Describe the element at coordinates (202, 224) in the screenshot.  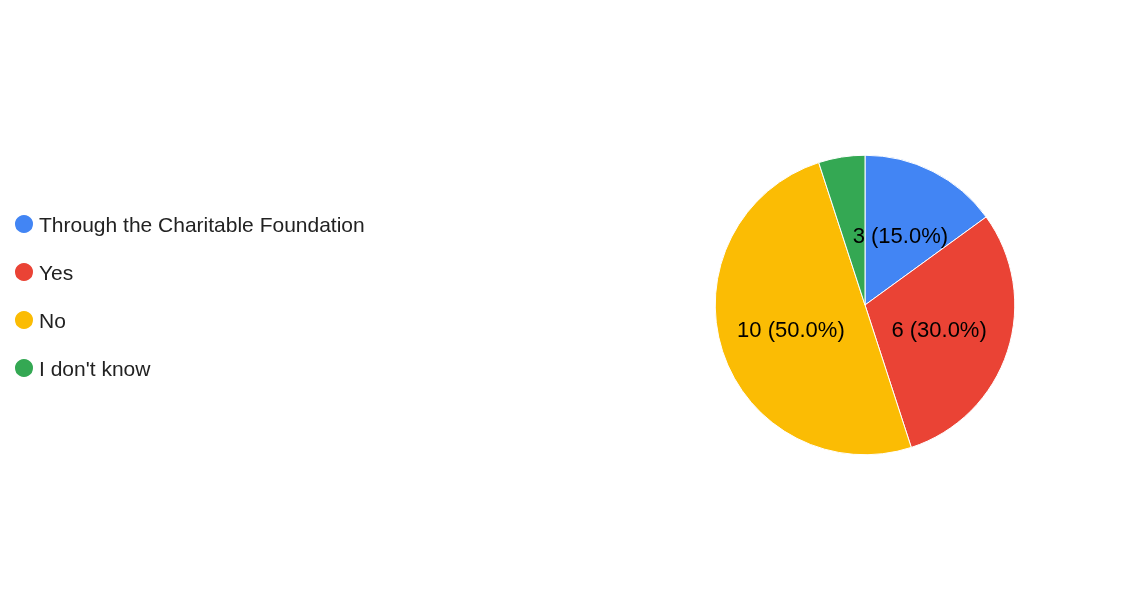
I see `legend-label: Through the Charitable Foundation` at that location.